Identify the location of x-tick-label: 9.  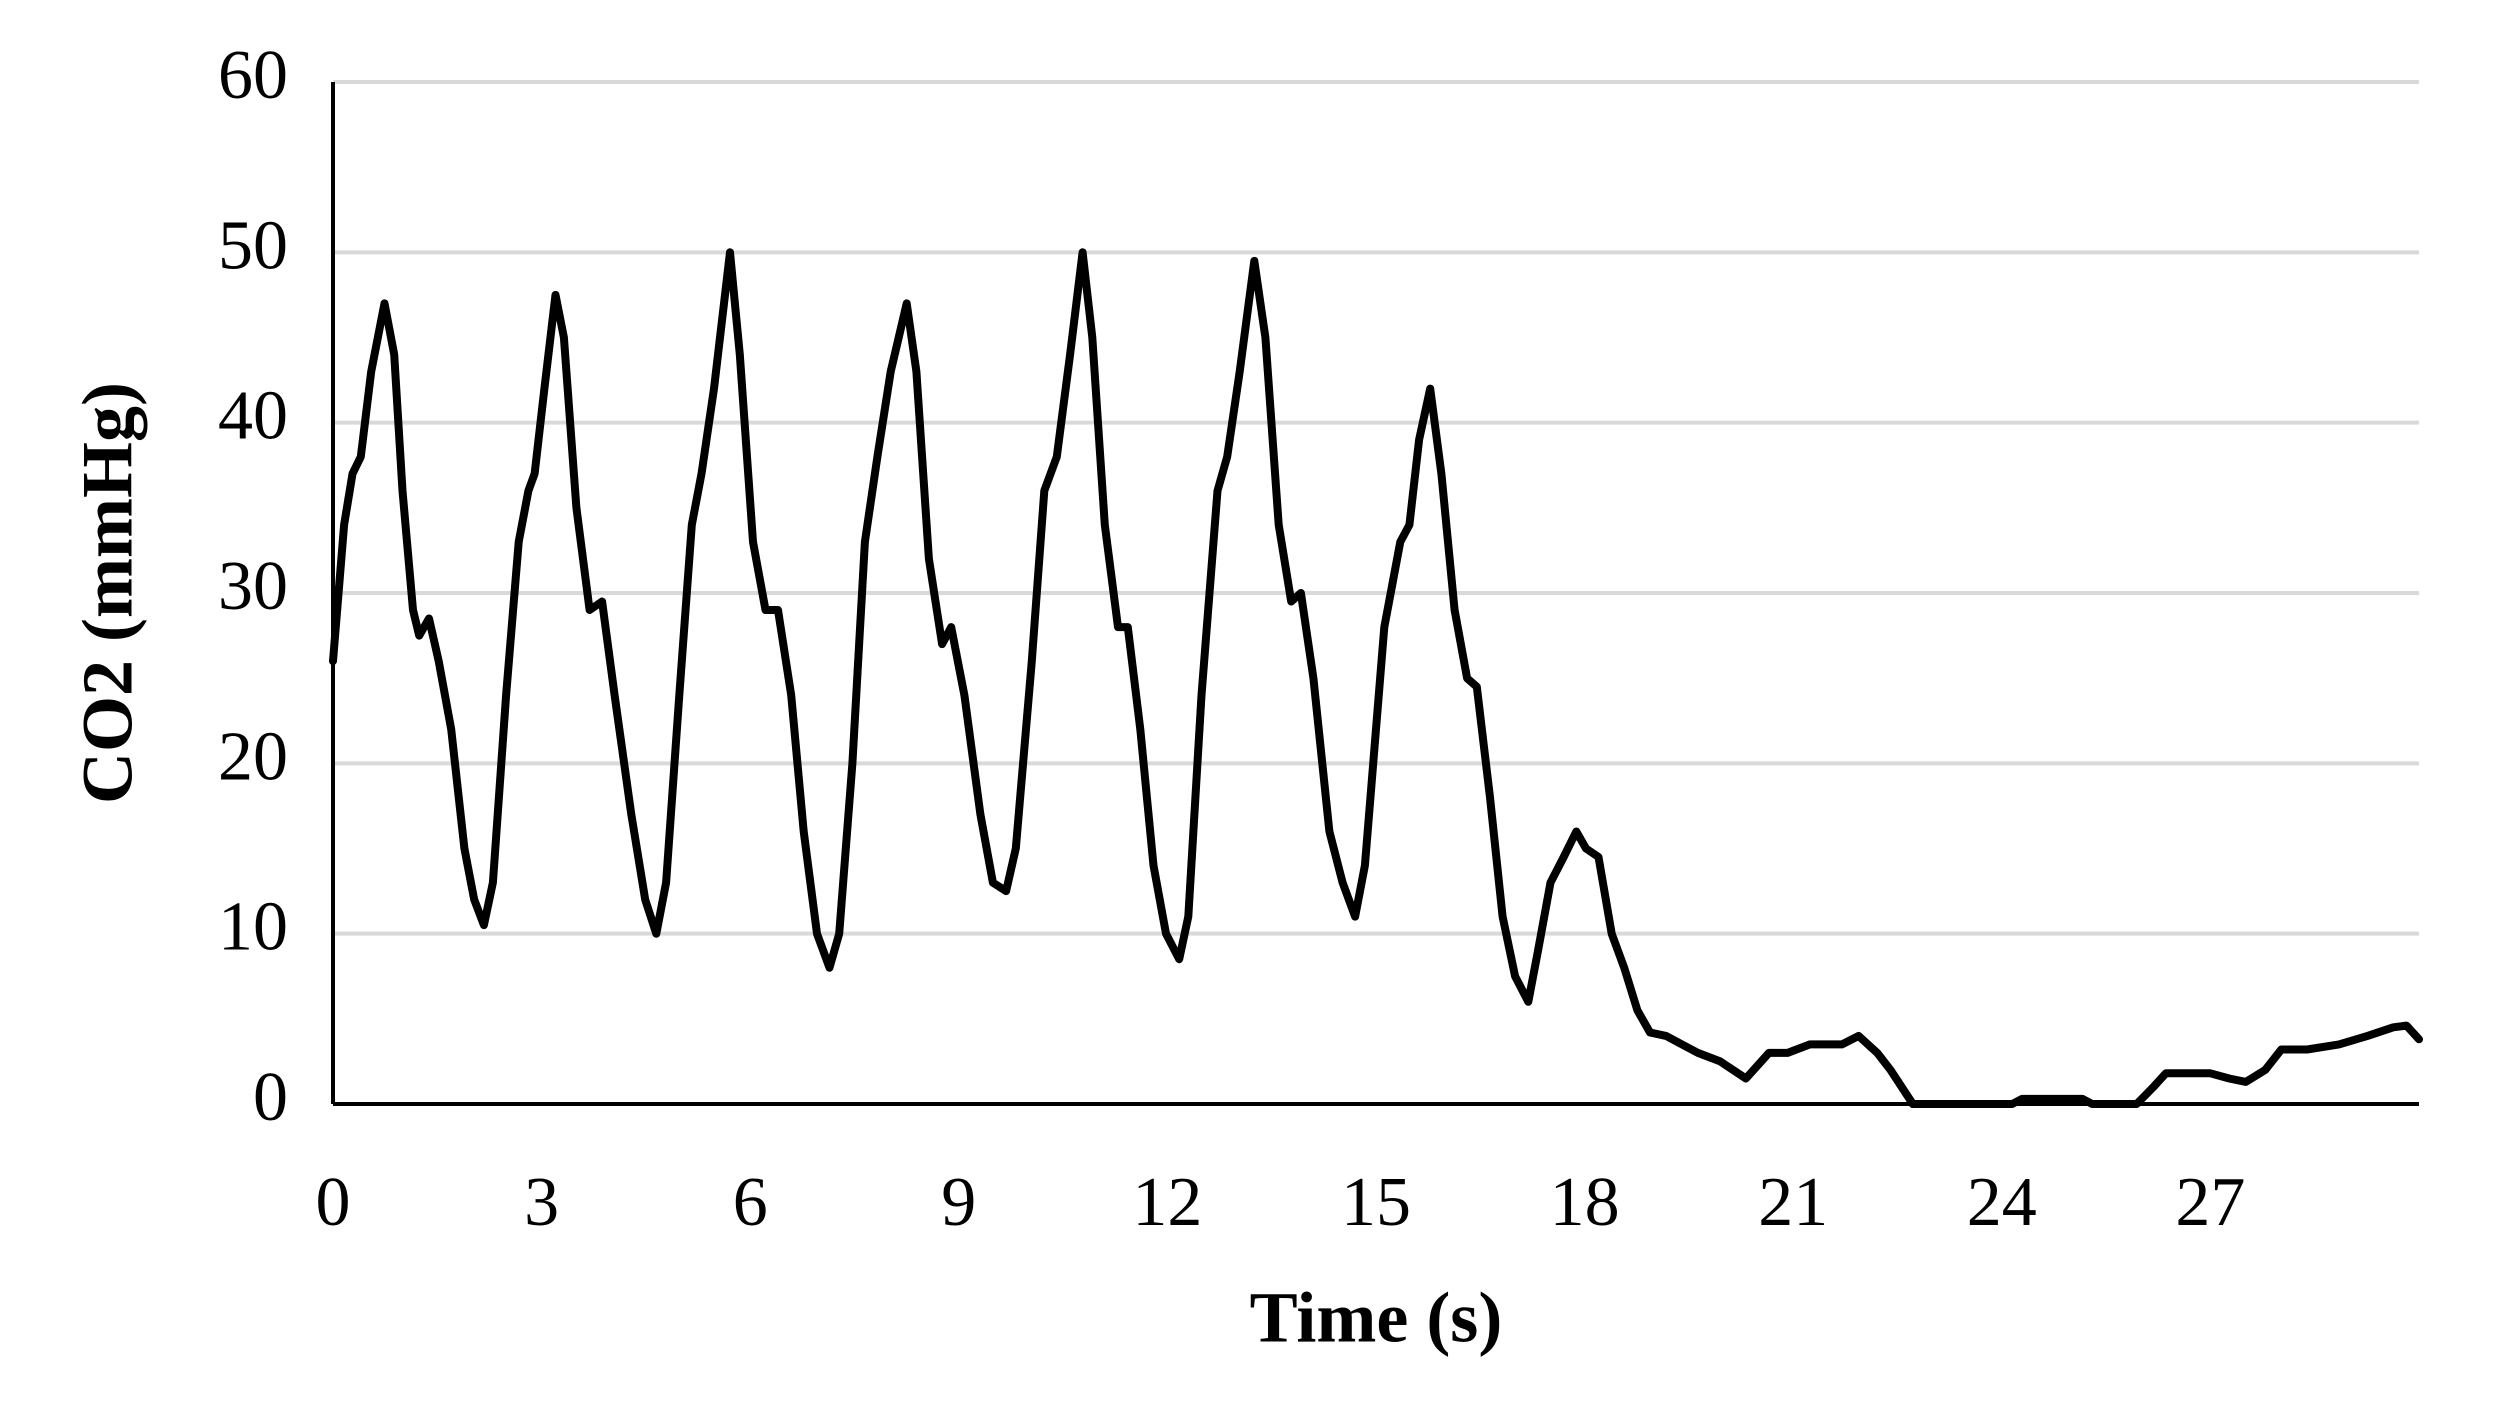
(958, 1202).